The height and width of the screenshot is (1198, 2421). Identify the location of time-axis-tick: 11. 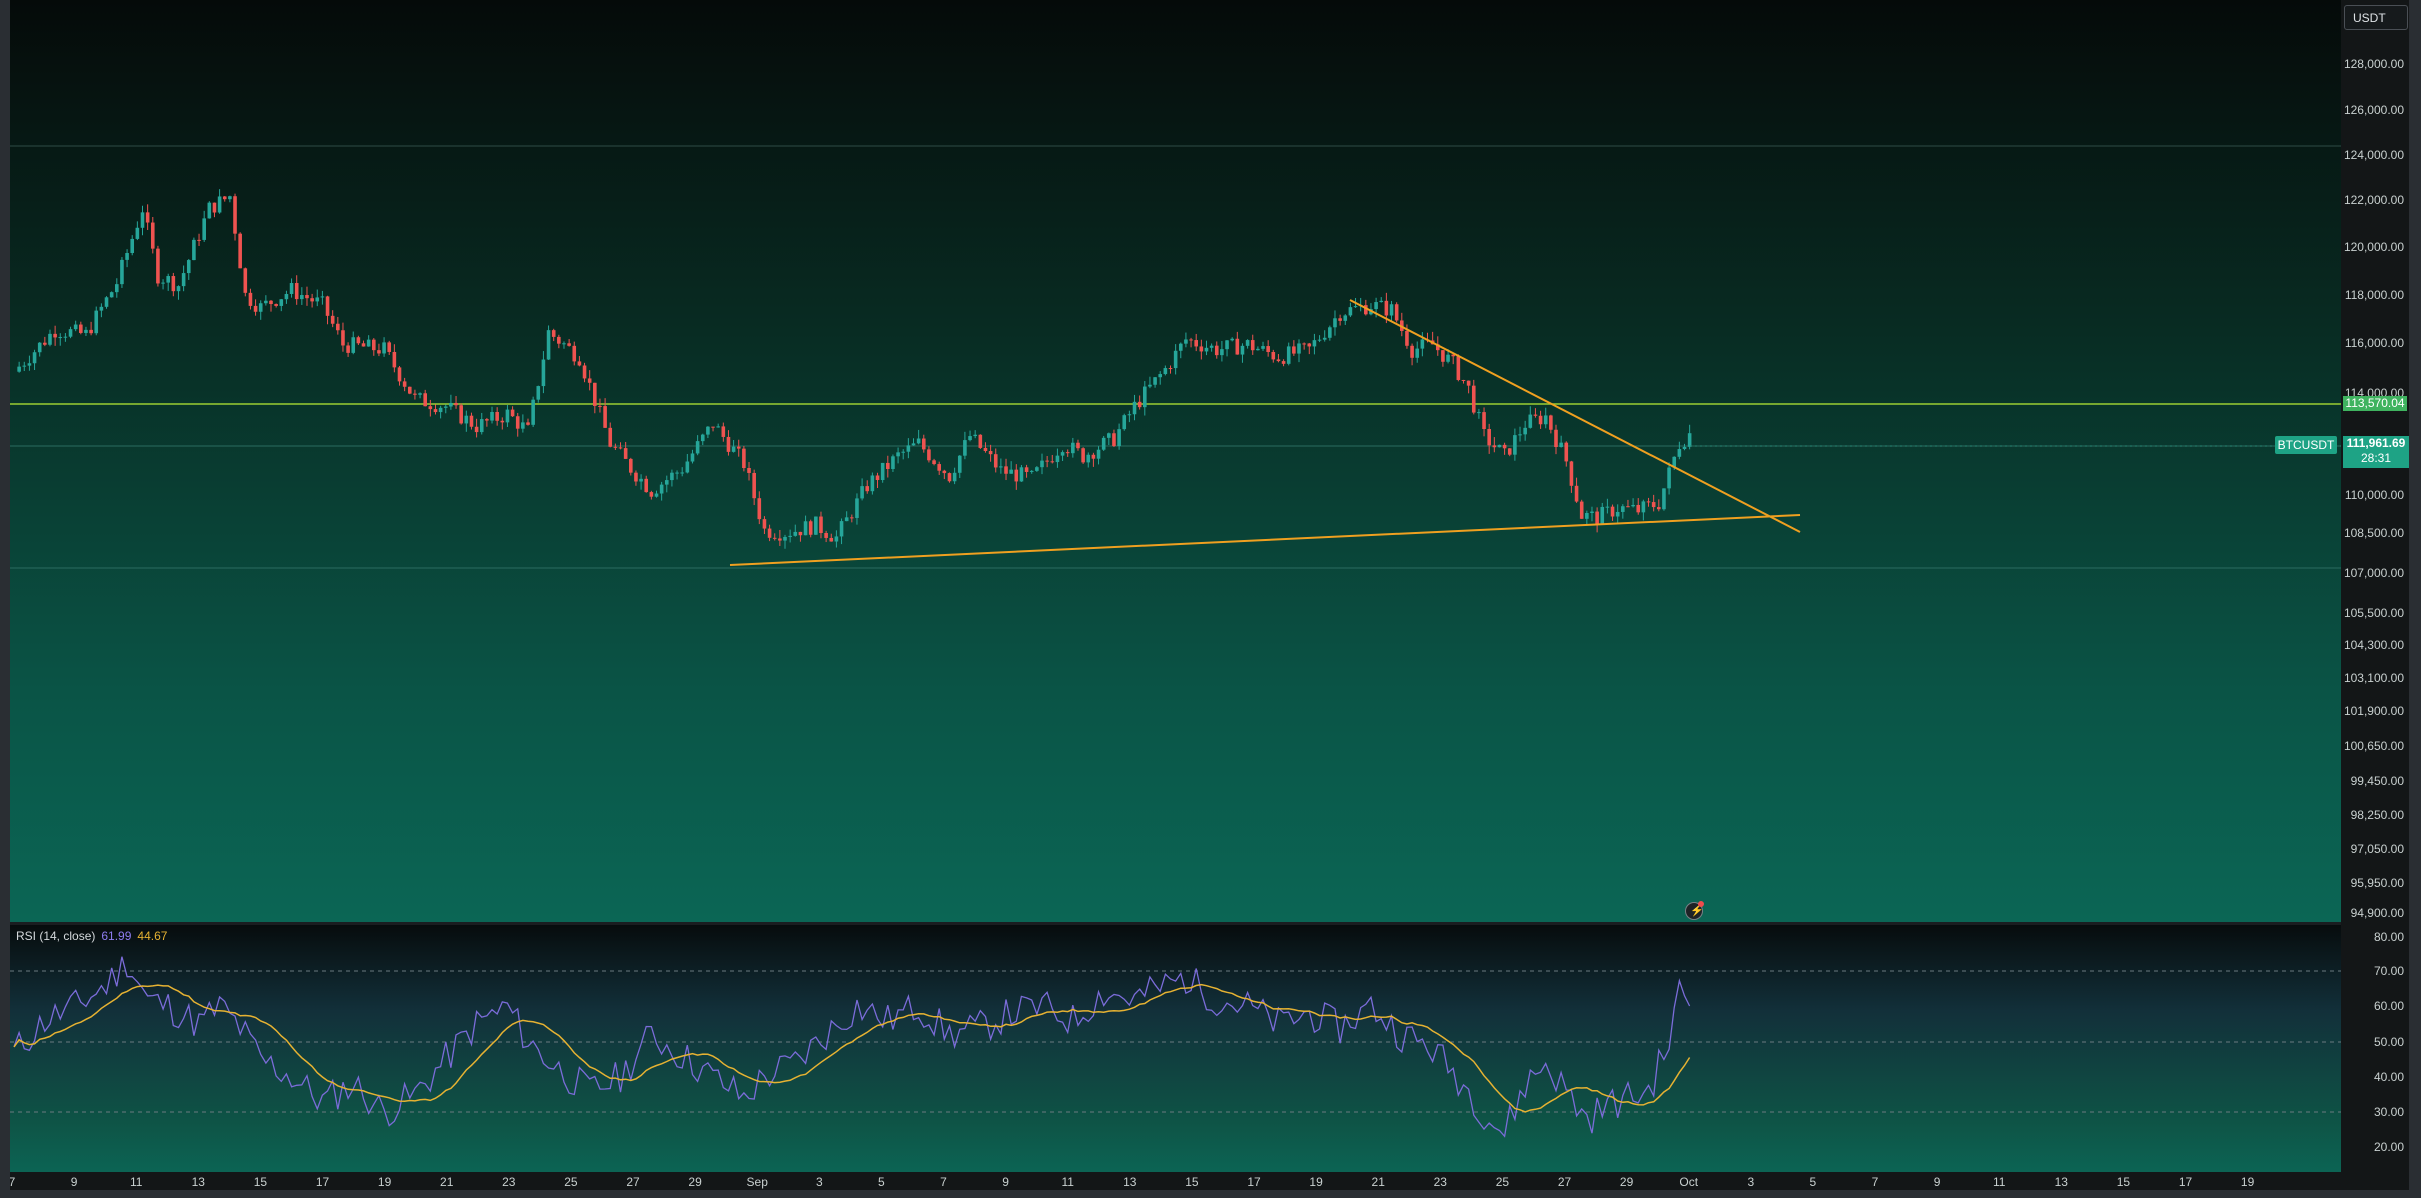
(1999, 1182).